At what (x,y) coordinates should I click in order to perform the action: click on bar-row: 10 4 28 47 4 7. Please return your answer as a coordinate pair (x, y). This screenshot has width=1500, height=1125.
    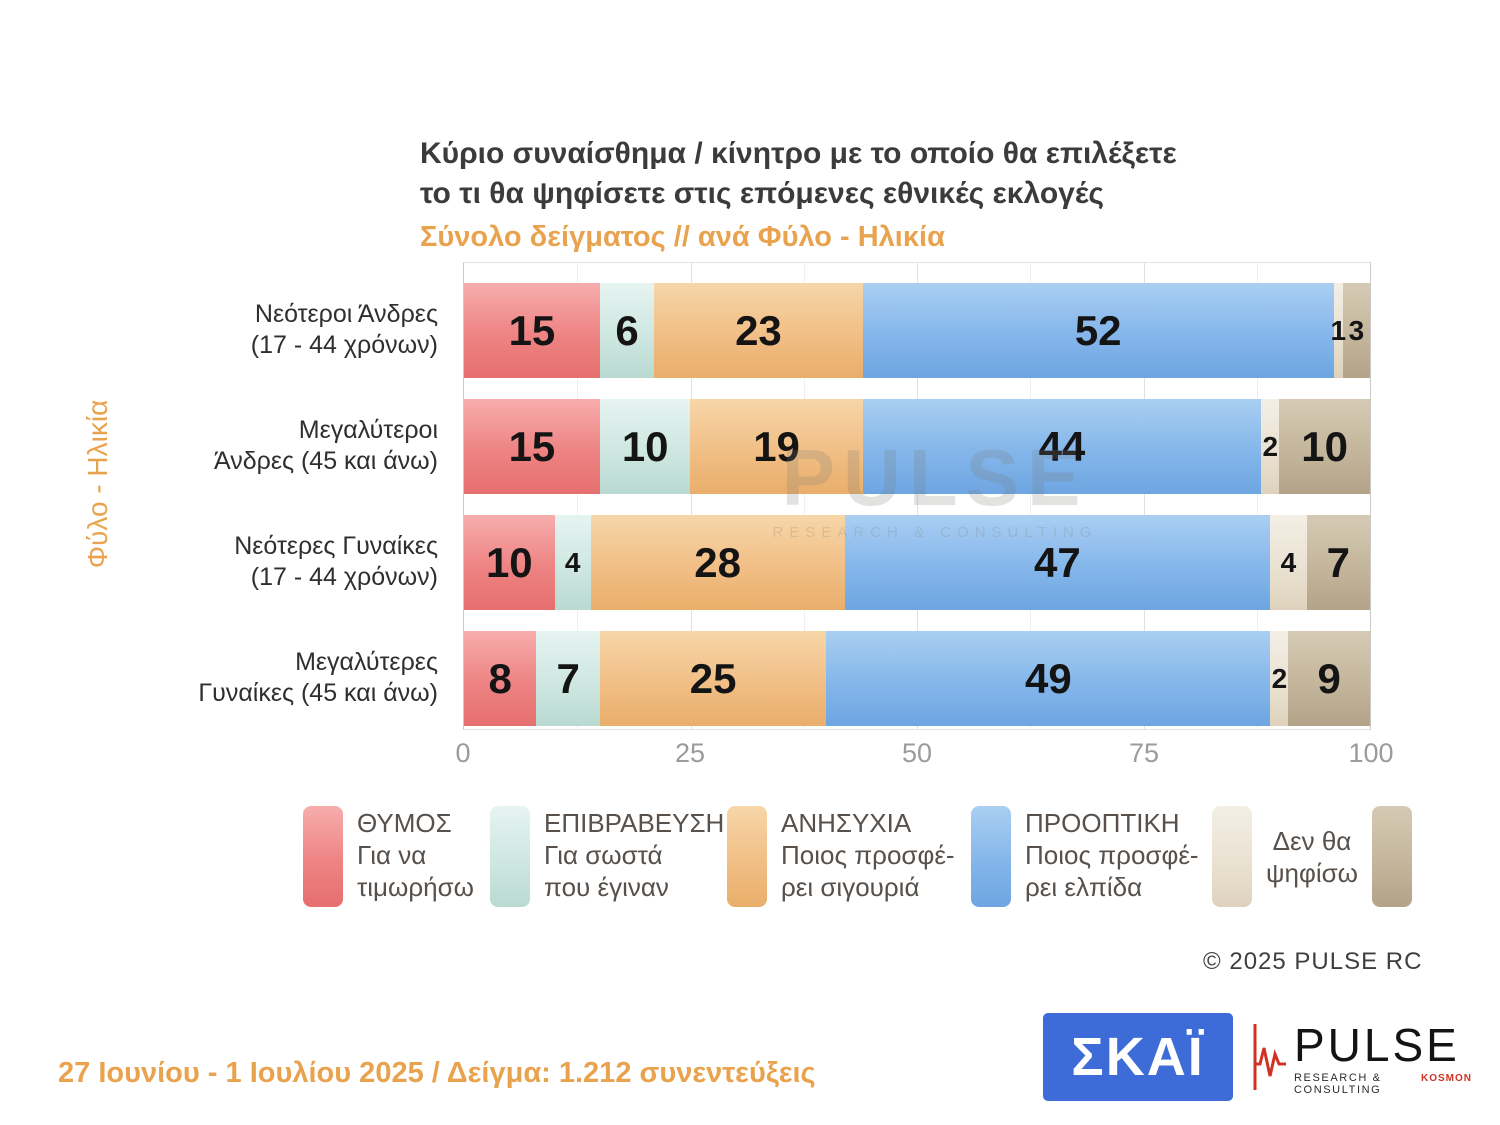
    Looking at the image, I should click on (917, 562).